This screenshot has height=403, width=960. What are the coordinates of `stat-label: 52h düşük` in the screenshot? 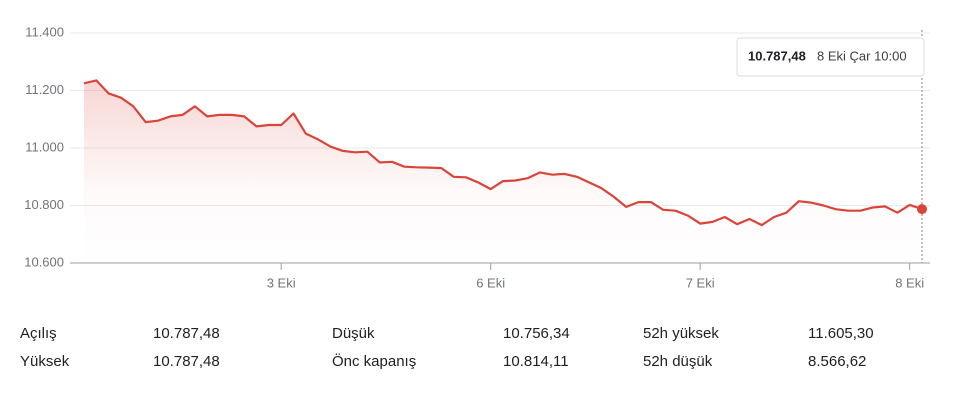 It's located at (678, 361).